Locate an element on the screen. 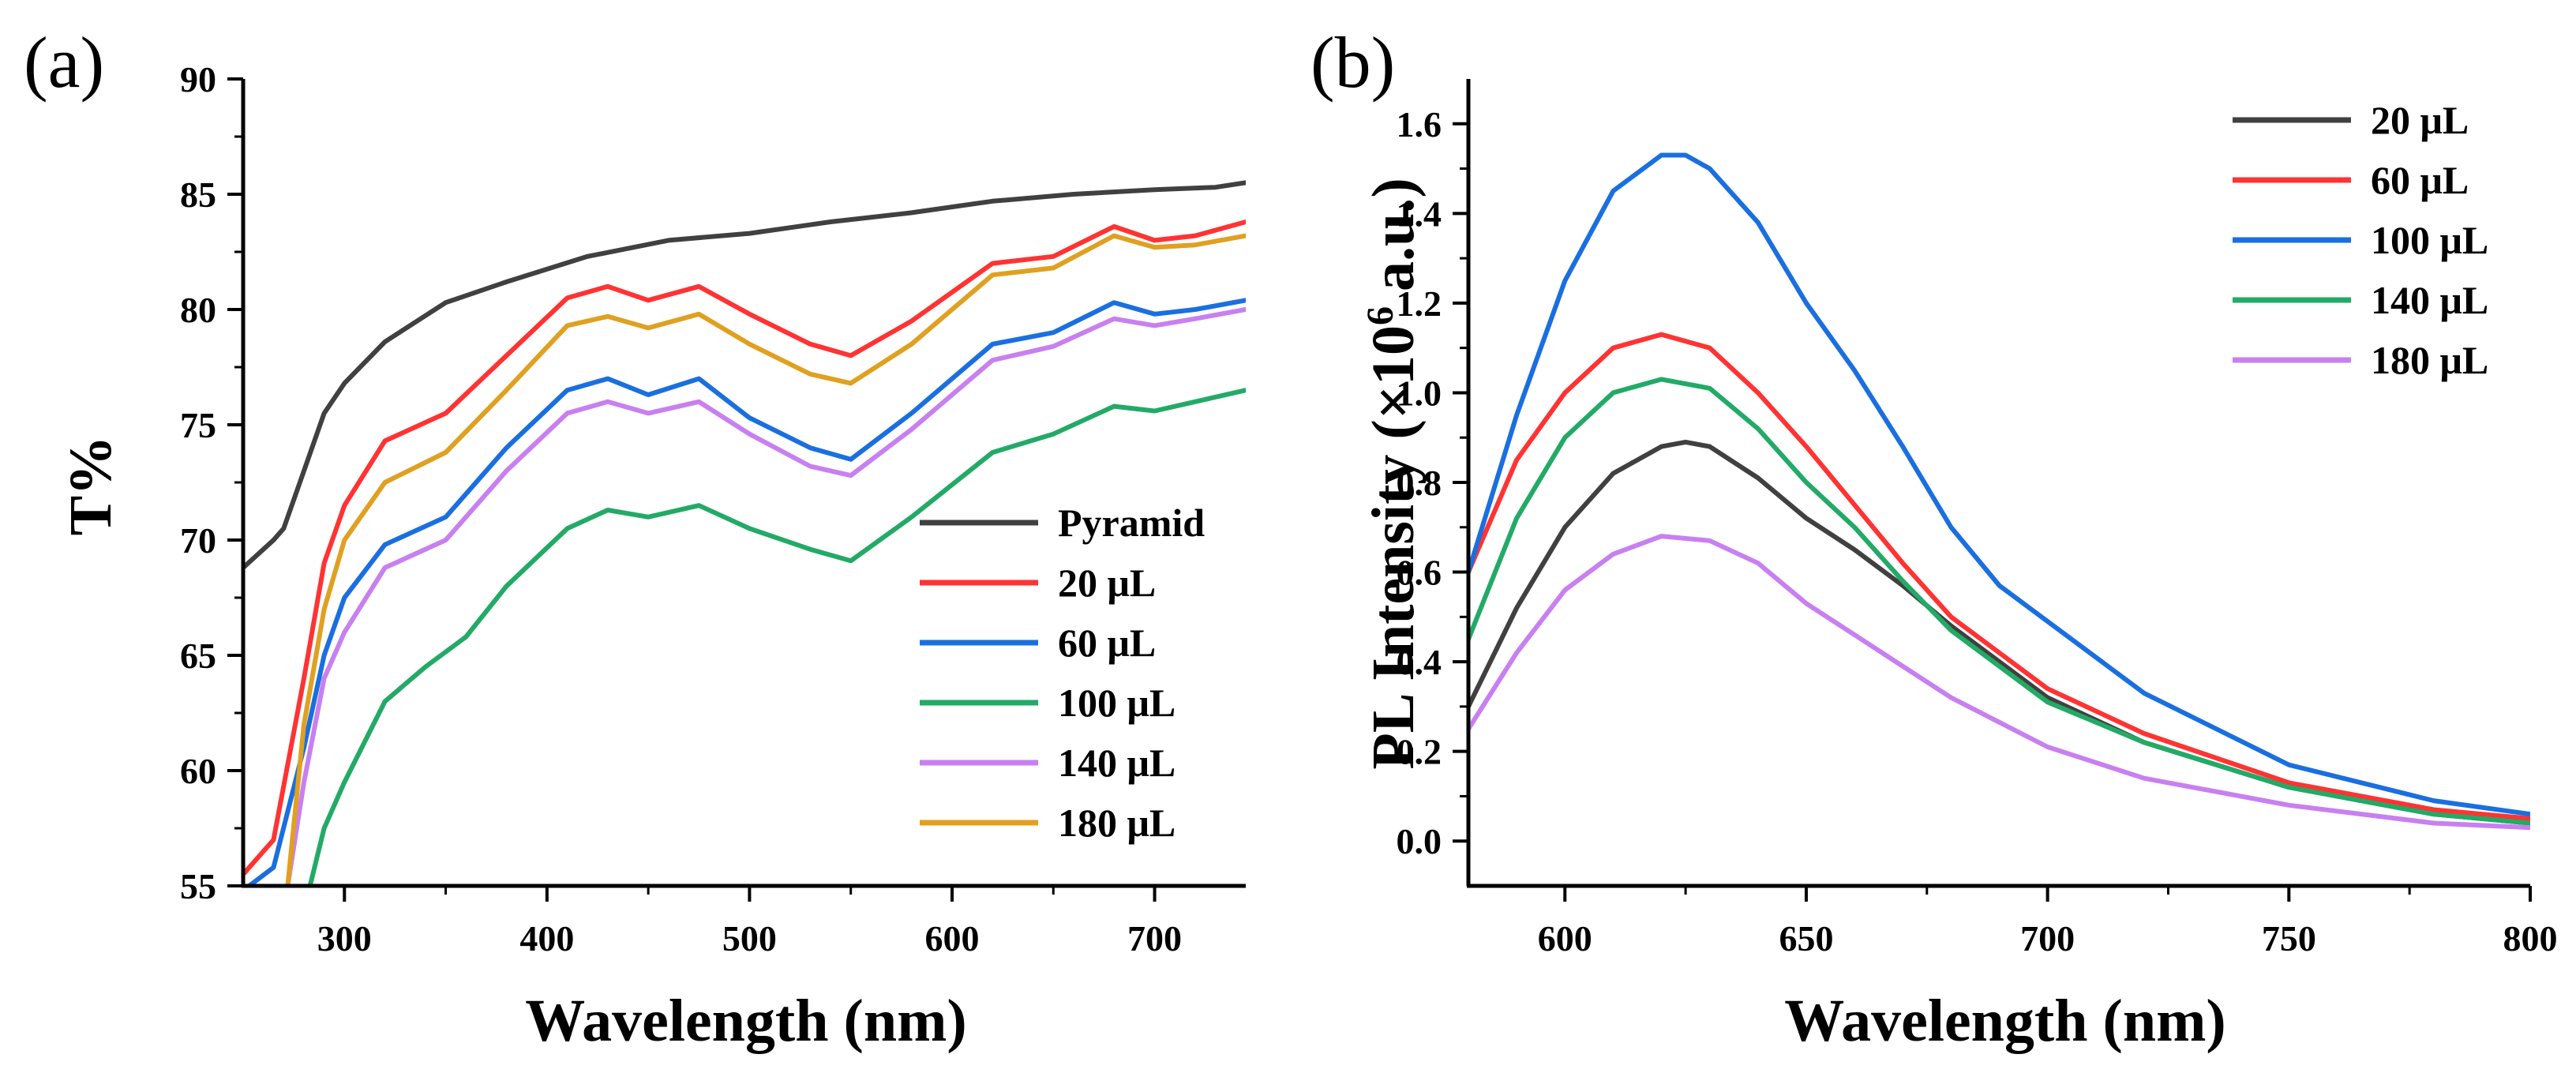 Image resolution: width=2576 pixels, height=1073 pixels. panel-b-y-tick-label: 0.6 is located at coordinates (1419, 573).